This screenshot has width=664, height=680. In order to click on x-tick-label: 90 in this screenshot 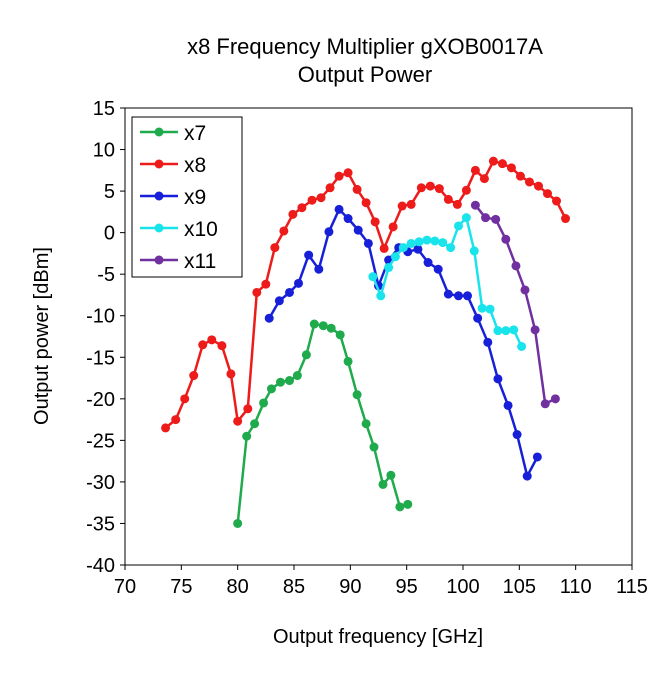, I will do `click(350, 587)`.